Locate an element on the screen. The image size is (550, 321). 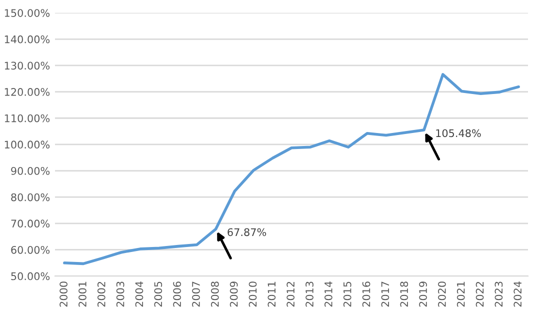
x-tick-label: 2004 is located at coordinates (139, 294).